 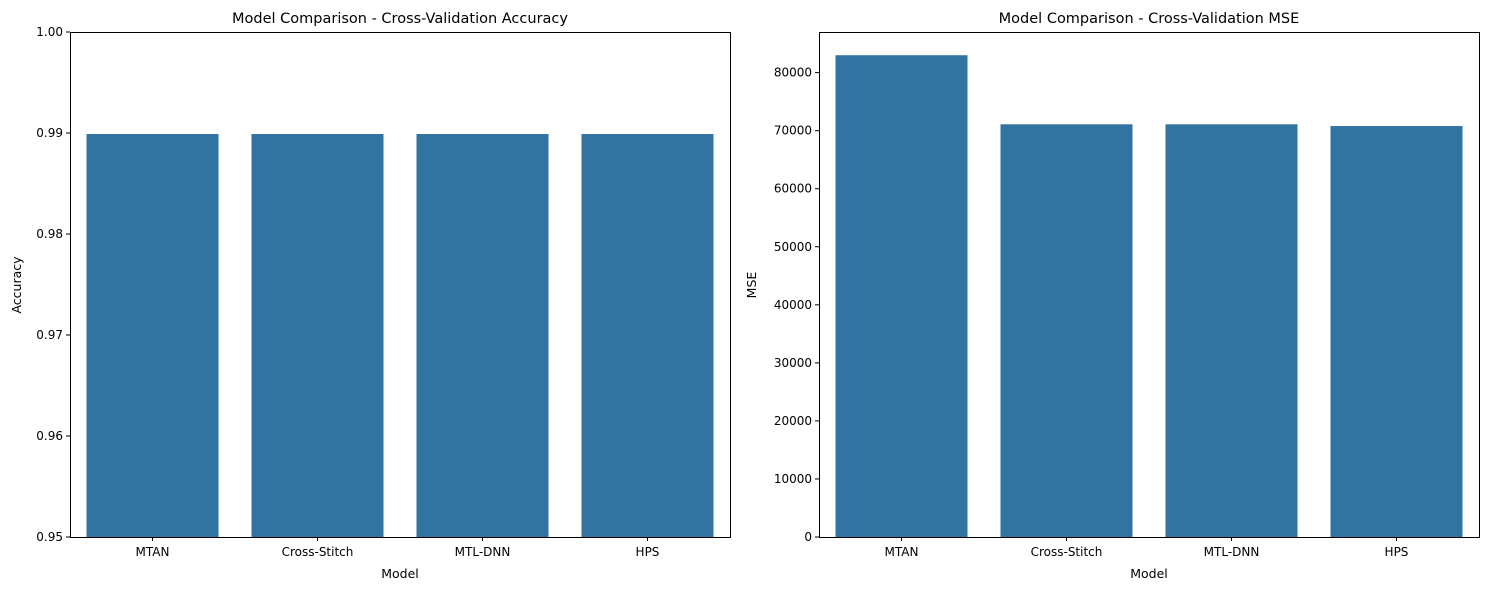 What do you see at coordinates (49, 32) in the screenshot?
I see `y-tick-label: 1.00` at bounding box center [49, 32].